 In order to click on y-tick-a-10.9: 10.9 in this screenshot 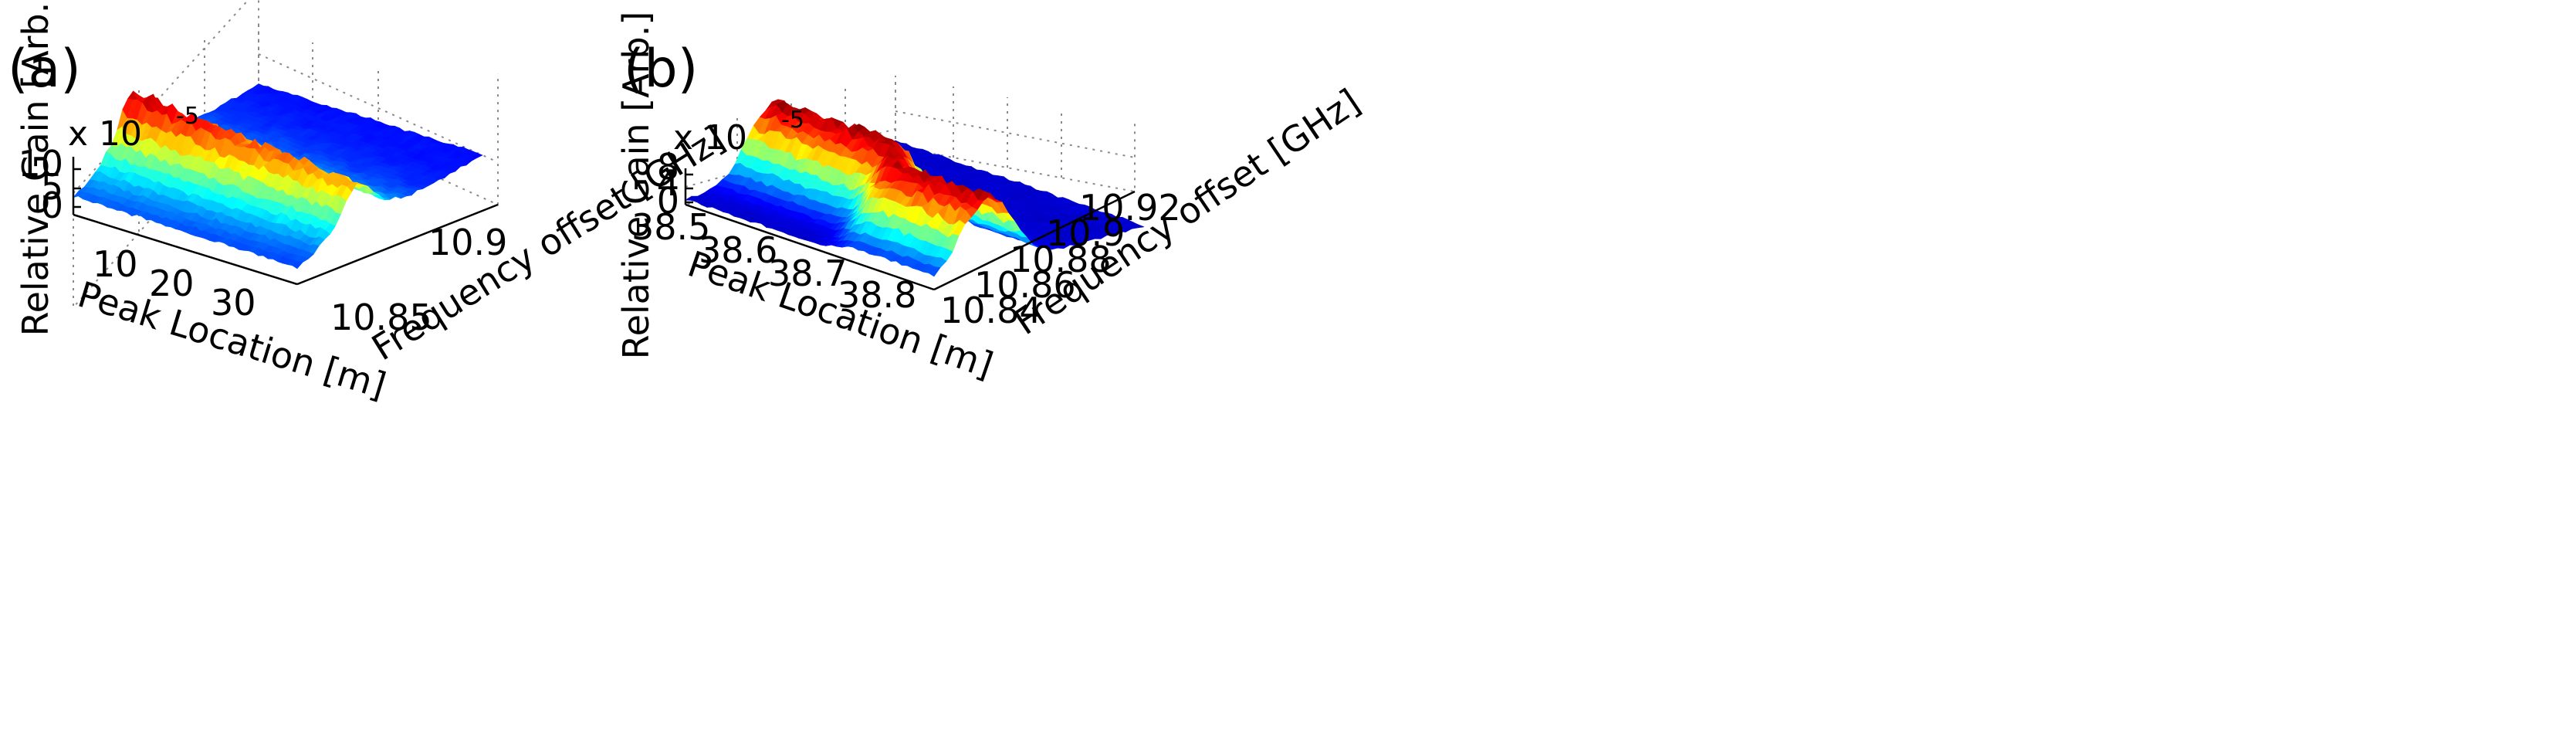, I will do `click(467, 243)`.